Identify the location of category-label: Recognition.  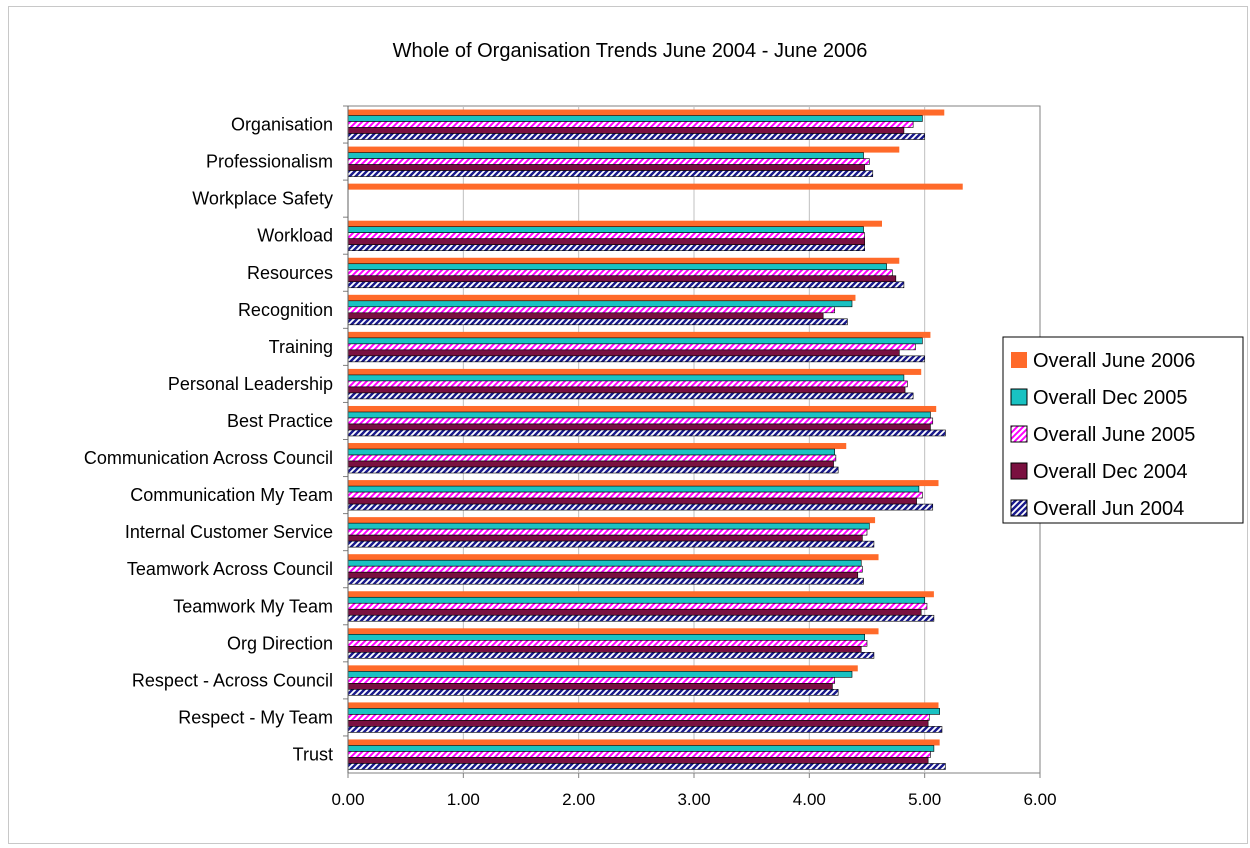
(285, 310).